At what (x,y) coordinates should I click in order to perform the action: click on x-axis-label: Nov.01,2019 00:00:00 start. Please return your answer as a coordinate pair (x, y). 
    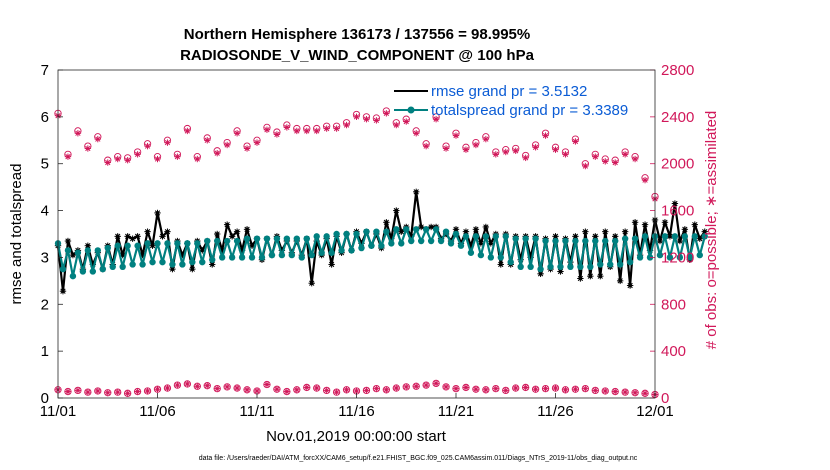
    Looking at the image, I should click on (356, 436).